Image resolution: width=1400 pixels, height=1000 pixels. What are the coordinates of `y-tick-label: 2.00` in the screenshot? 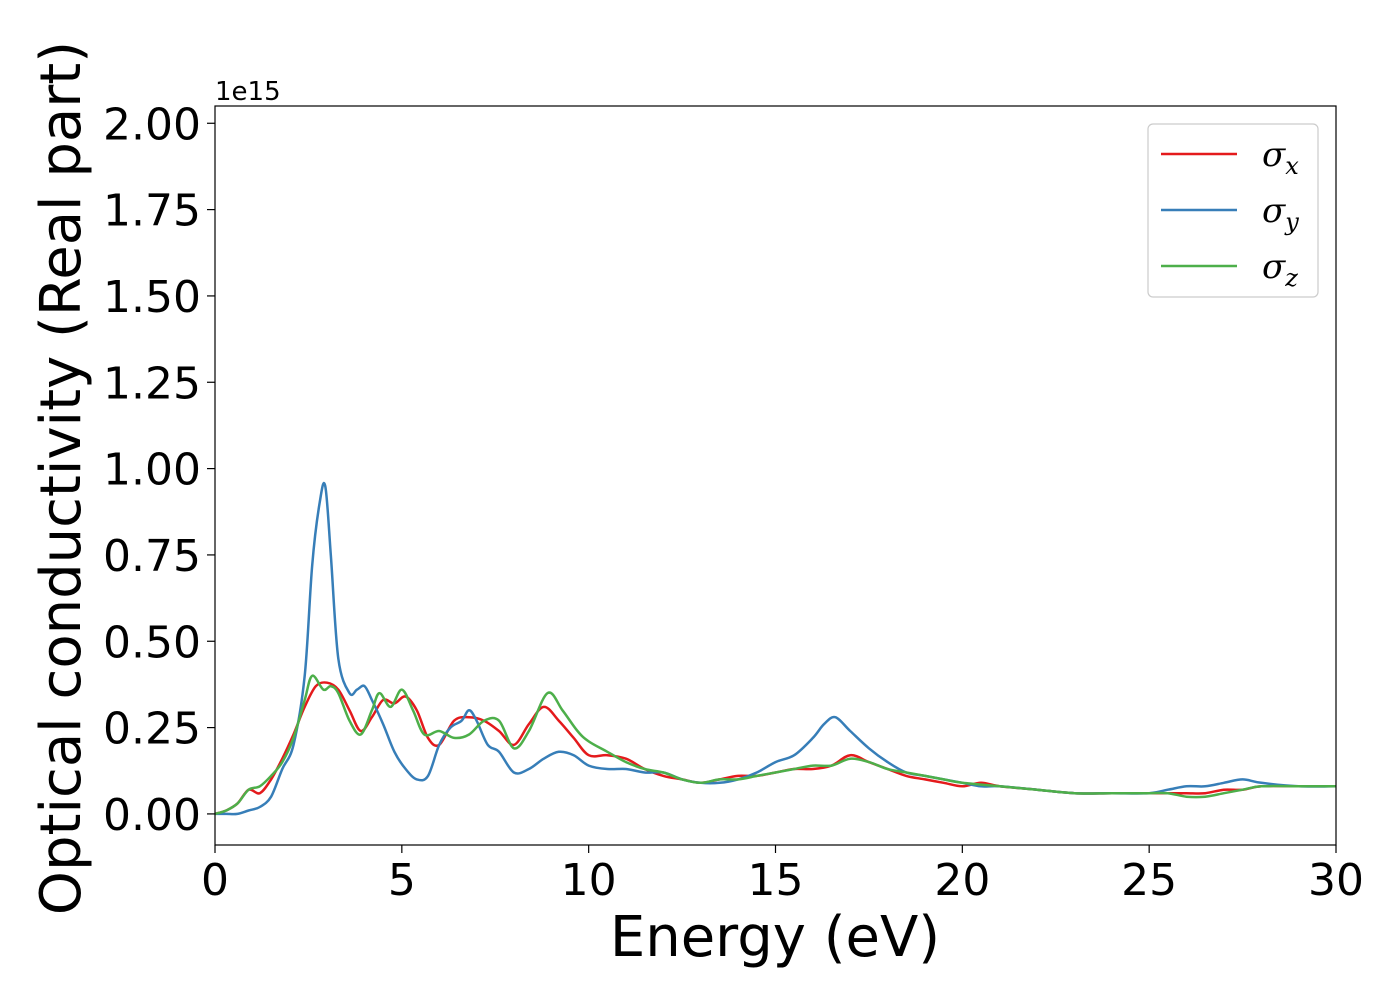 It's located at (152, 124).